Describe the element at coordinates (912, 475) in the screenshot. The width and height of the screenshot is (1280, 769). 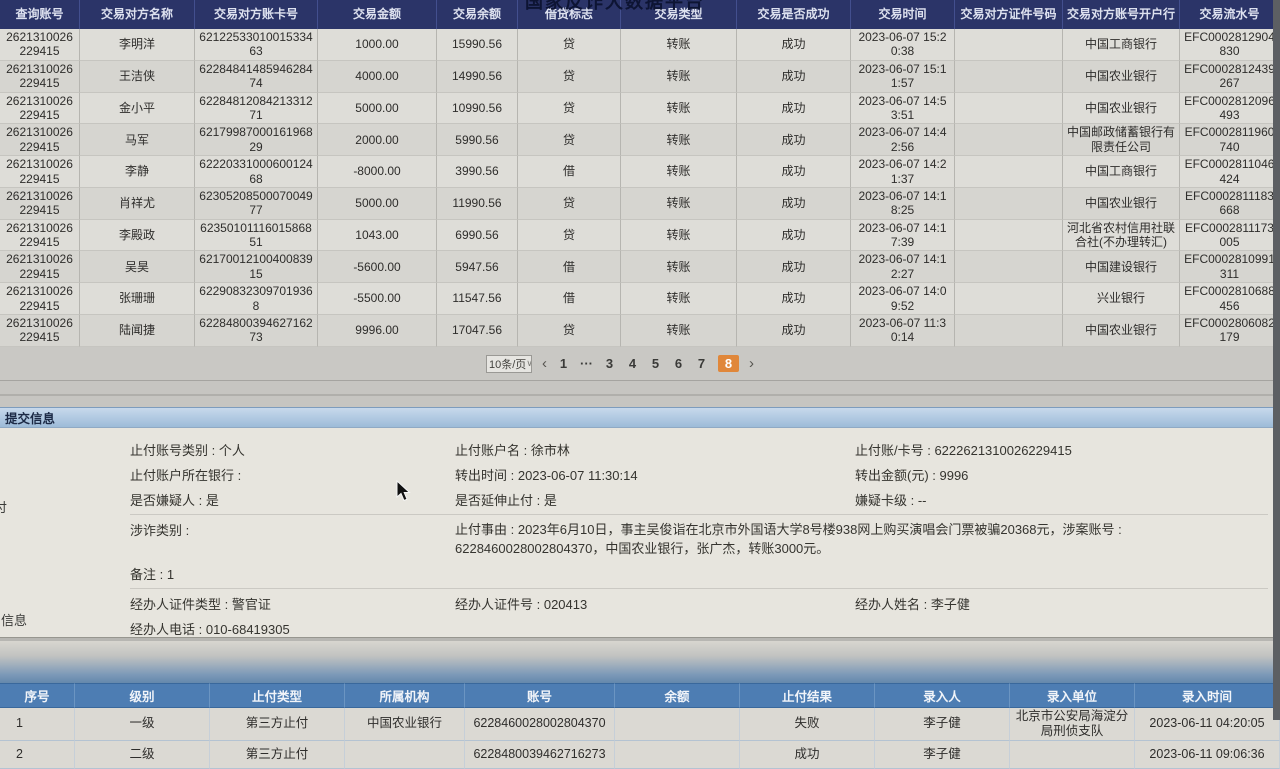
I see `field-transfer-amount: 转出金额(元) : 9996` at that location.